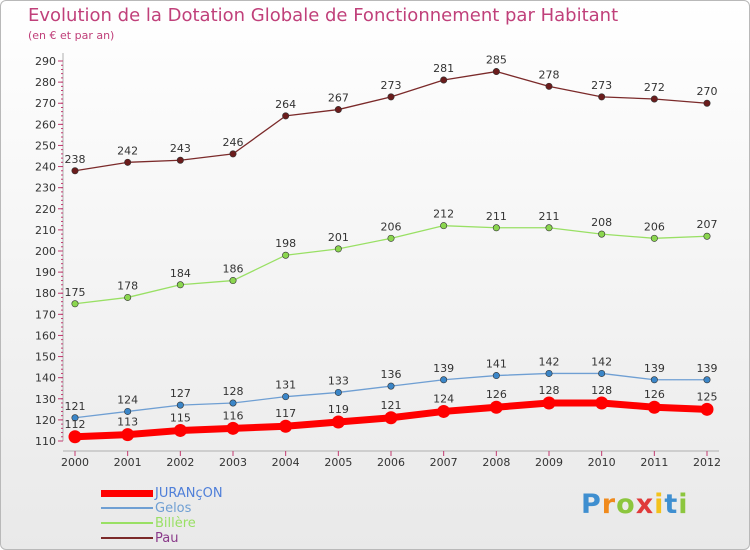 The image size is (750, 550). Describe the element at coordinates (45, 378) in the screenshot. I see `y-tick-label: 140` at that location.